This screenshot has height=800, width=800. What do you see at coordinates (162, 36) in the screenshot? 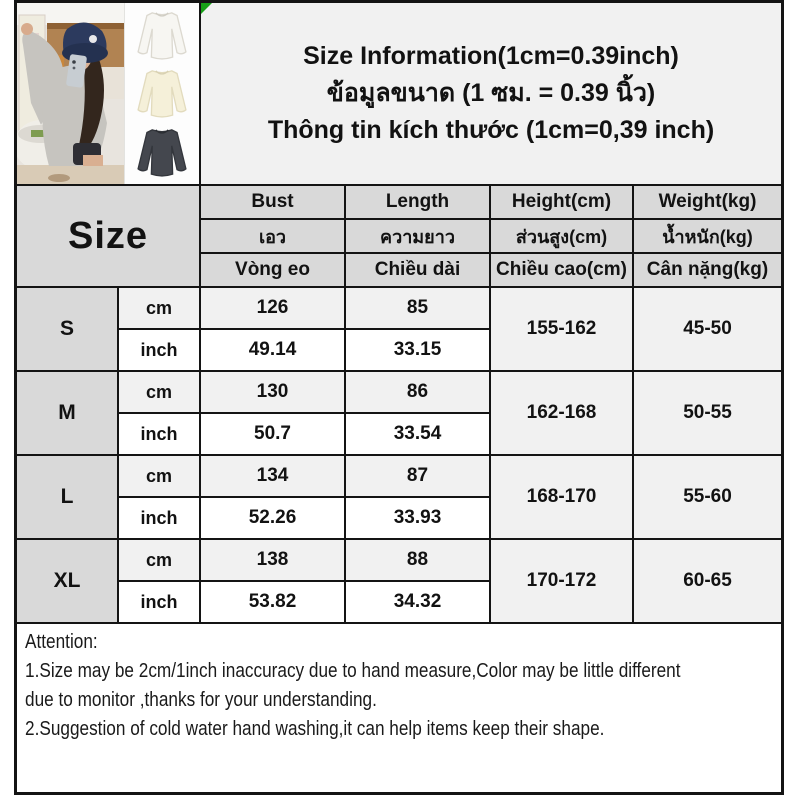
I see `white-top-thumbnail` at bounding box center [162, 36].